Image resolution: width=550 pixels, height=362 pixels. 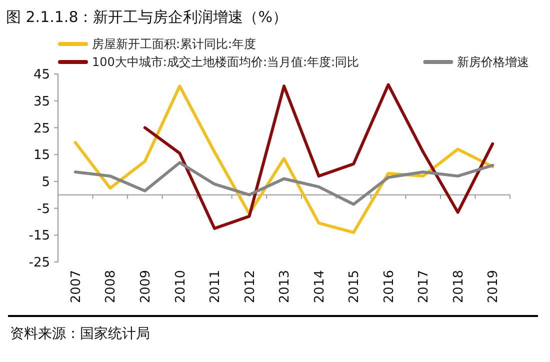 What do you see at coordinates (147, 17) in the screenshot?
I see `chart-title: 图 2.1.1.8：新开工与房企利润增速（%）` at bounding box center [147, 17].